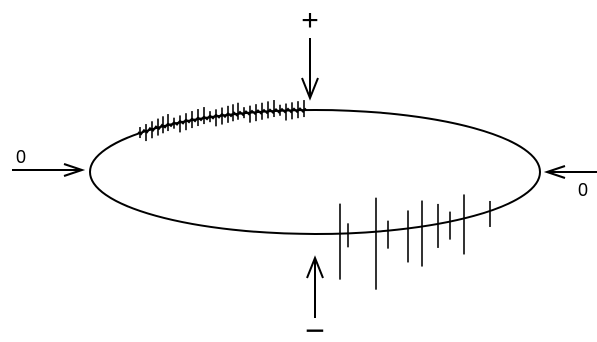  I want to click on lower-tick-marks, so click(415, 242).